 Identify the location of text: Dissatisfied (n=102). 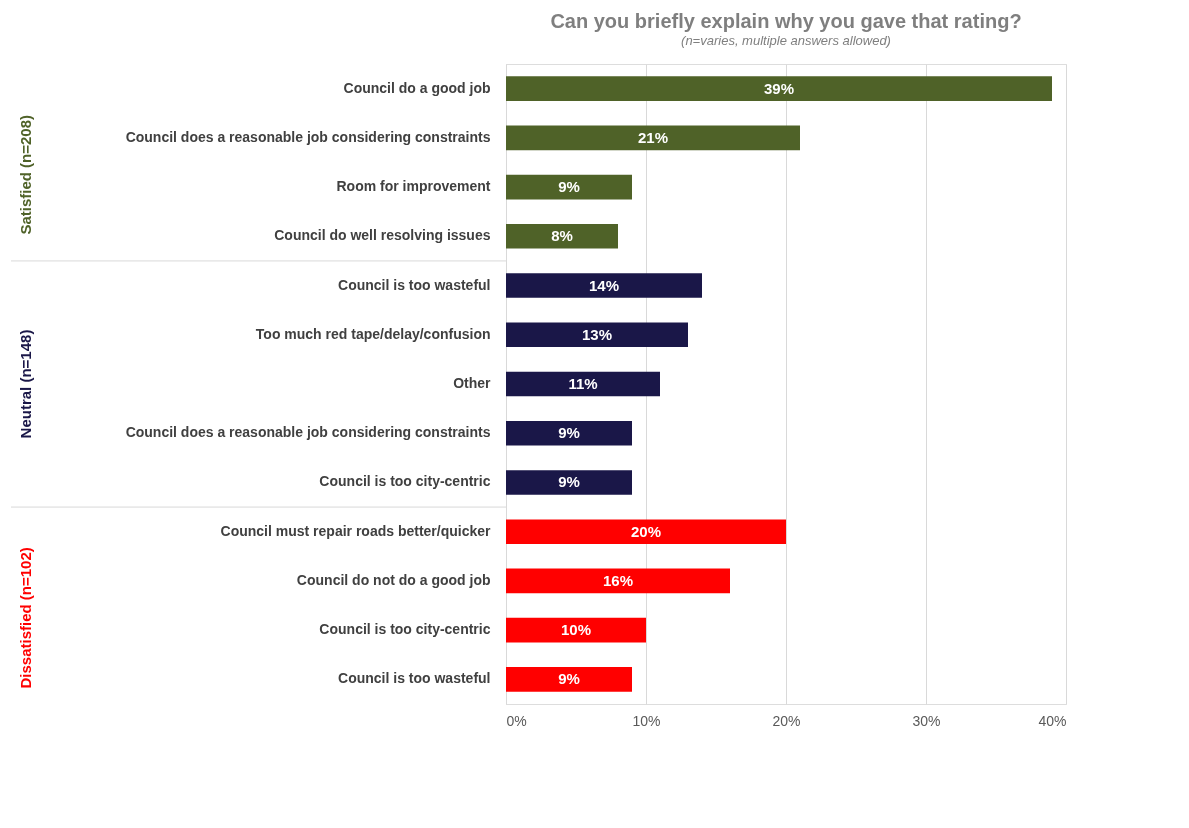
(25, 618).